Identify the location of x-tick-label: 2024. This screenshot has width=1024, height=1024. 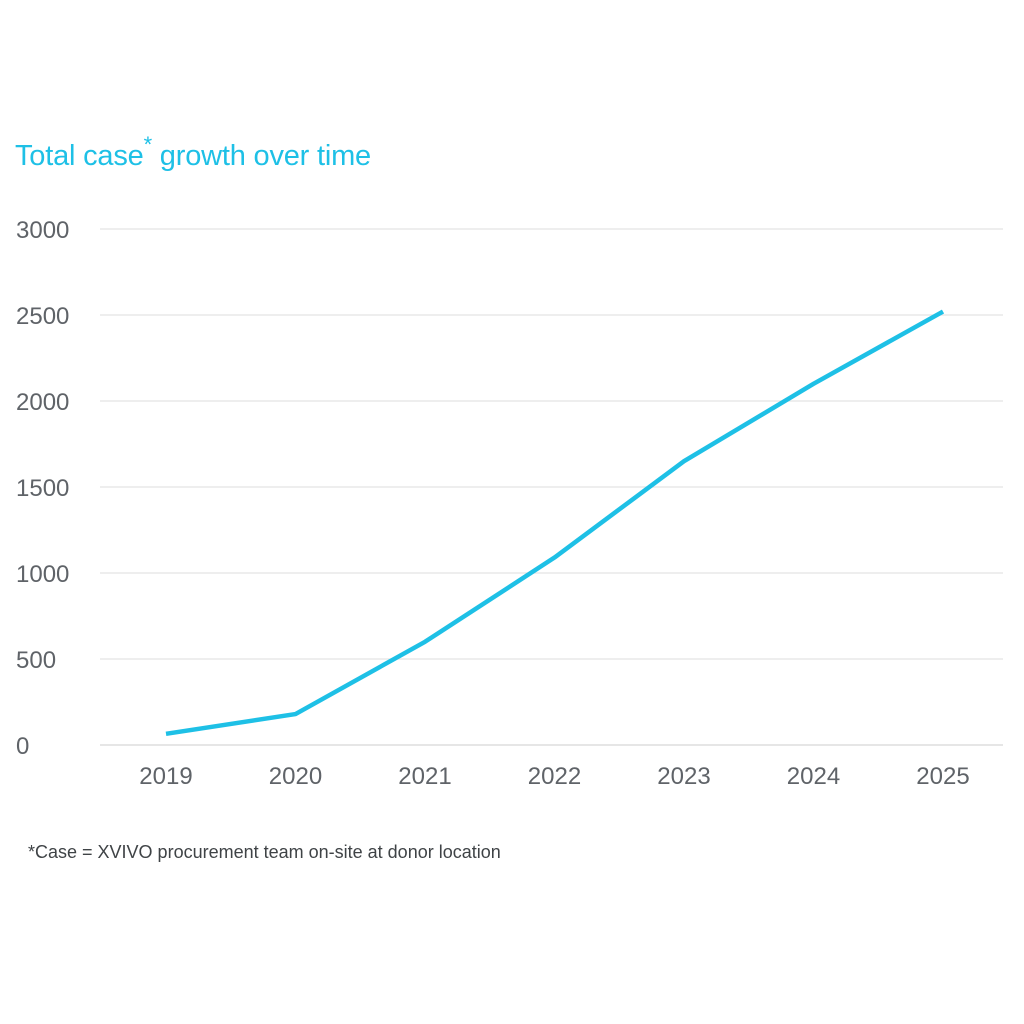
(813, 776).